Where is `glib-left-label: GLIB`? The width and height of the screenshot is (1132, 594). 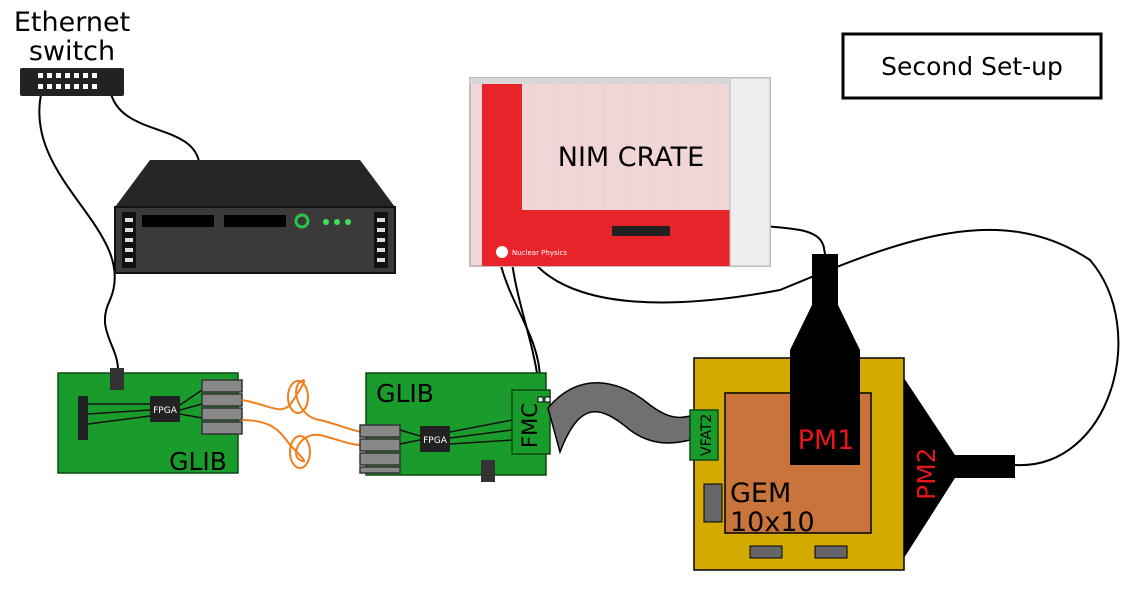
glib-left-label: GLIB is located at coordinates (198, 461).